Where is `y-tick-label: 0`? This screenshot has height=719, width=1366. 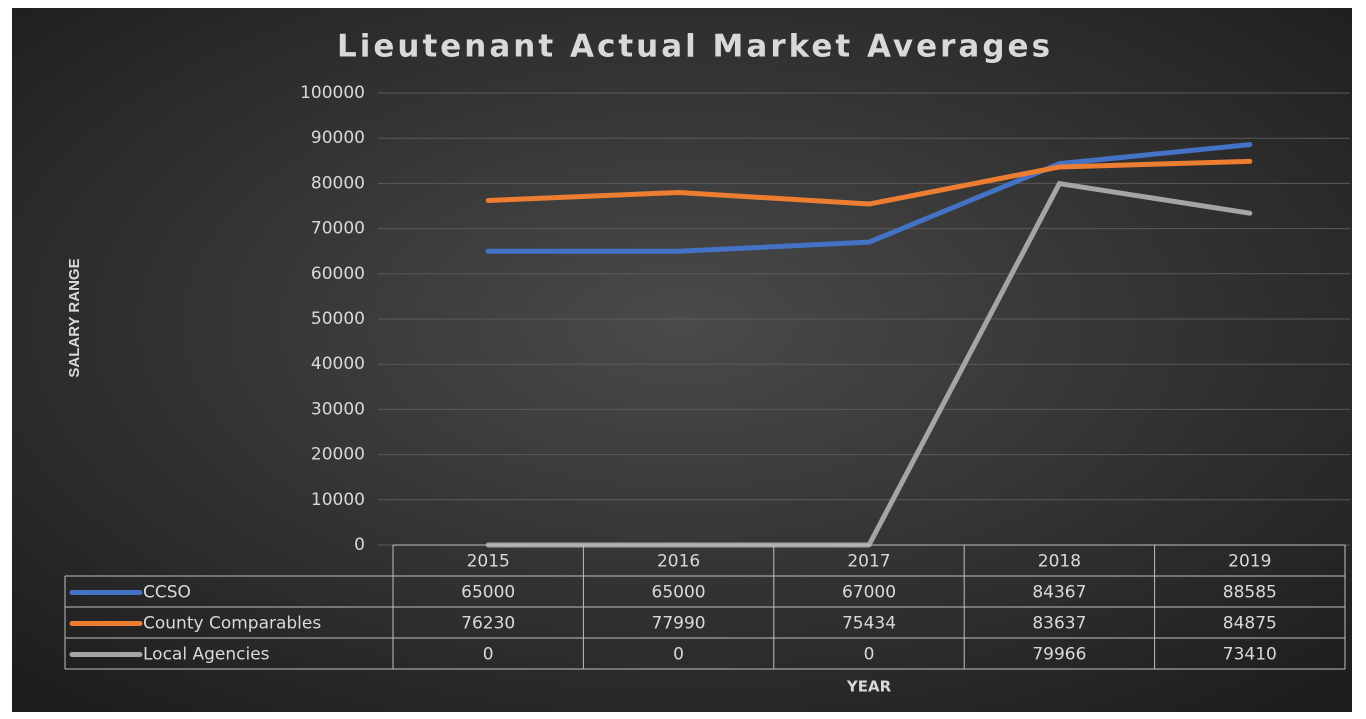
y-tick-label: 0 is located at coordinates (359, 545).